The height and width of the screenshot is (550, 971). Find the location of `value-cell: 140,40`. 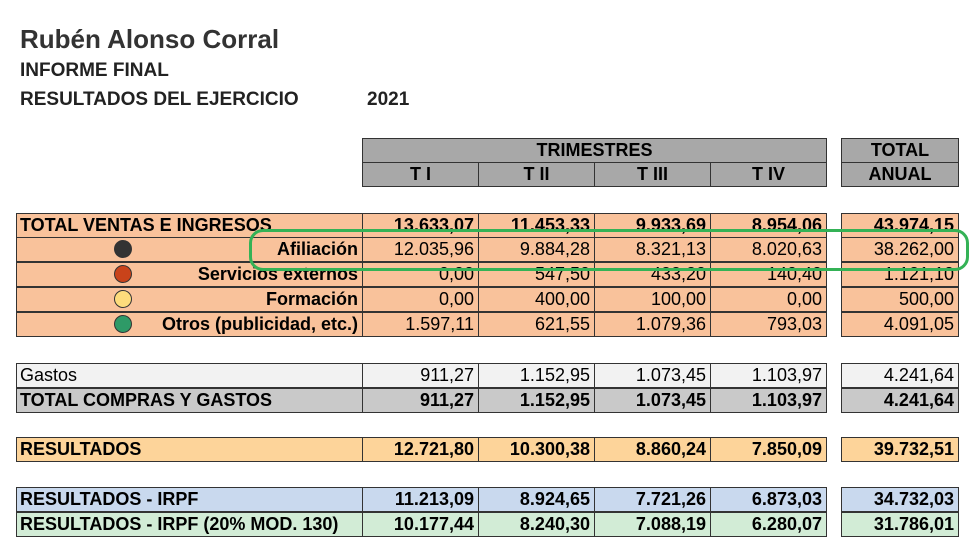

value-cell: 140,40 is located at coordinates (768, 274).